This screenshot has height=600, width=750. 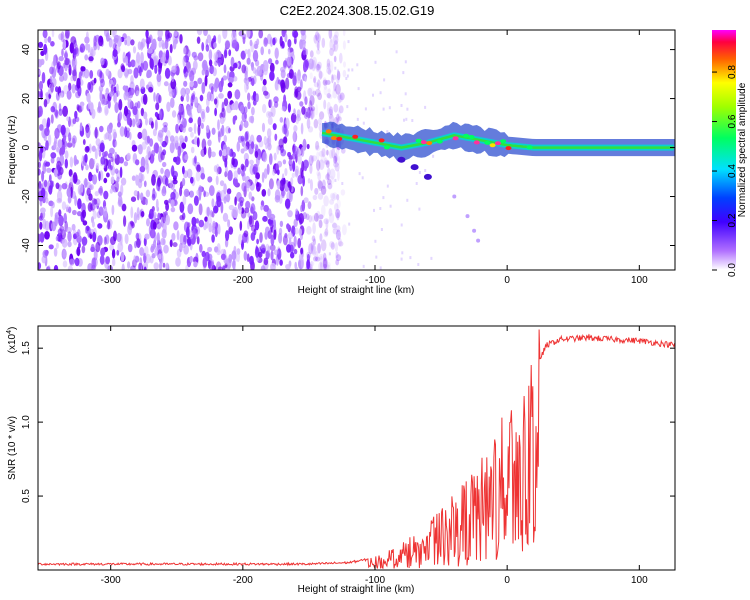 What do you see at coordinates (466, 135) in the screenshot?
I see `signal-hotspot` at bounding box center [466, 135].